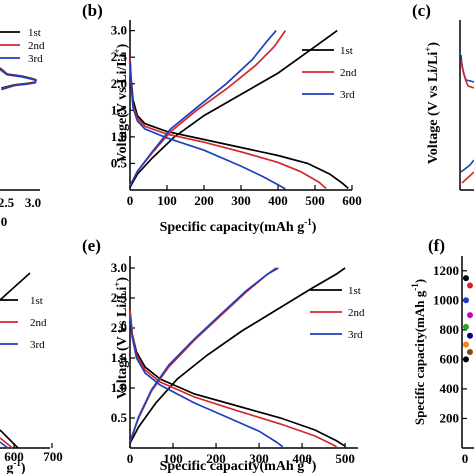 The width and height of the screenshot is (474, 474). What do you see at coordinates (14, 456) in the screenshot?
I see `panel-d-x-tick-0: 600` at bounding box center [14, 456].